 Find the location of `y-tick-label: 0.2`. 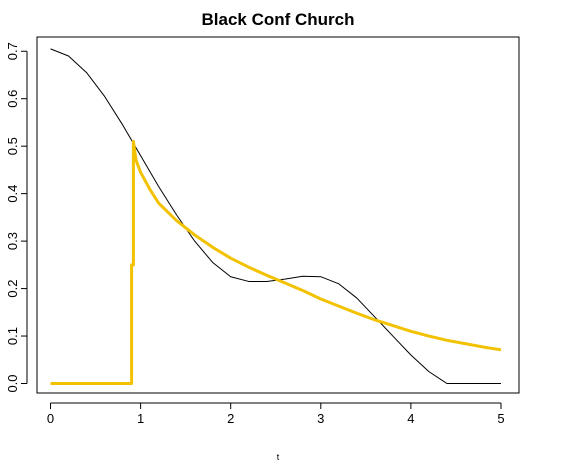

y-tick-label: 0.2 is located at coordinates (12, 289).